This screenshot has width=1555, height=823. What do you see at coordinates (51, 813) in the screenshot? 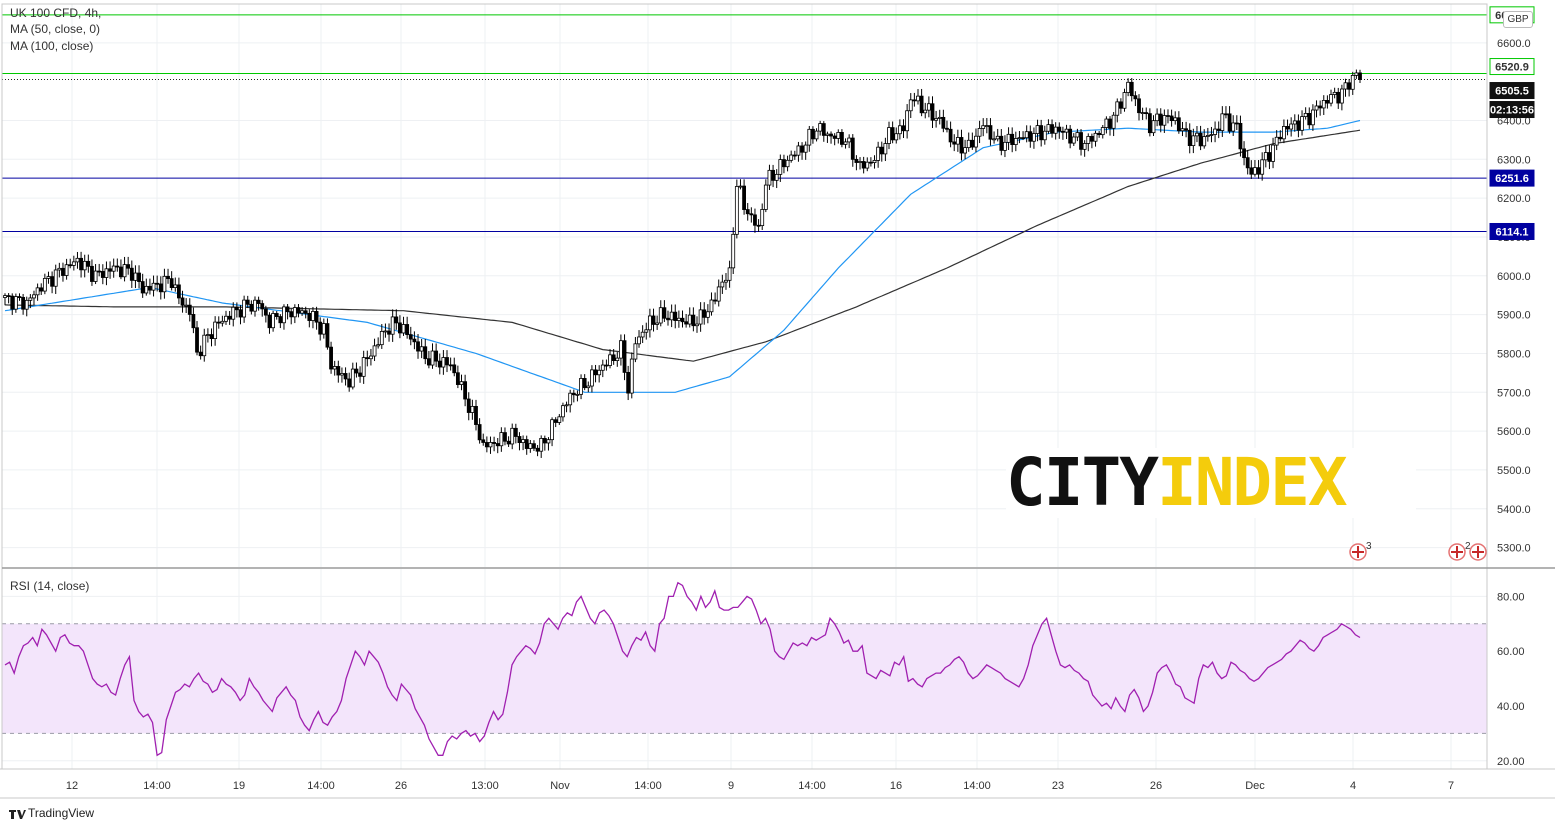
I see `tradingview-brand: TradingView` at bounding box center [51, 813].